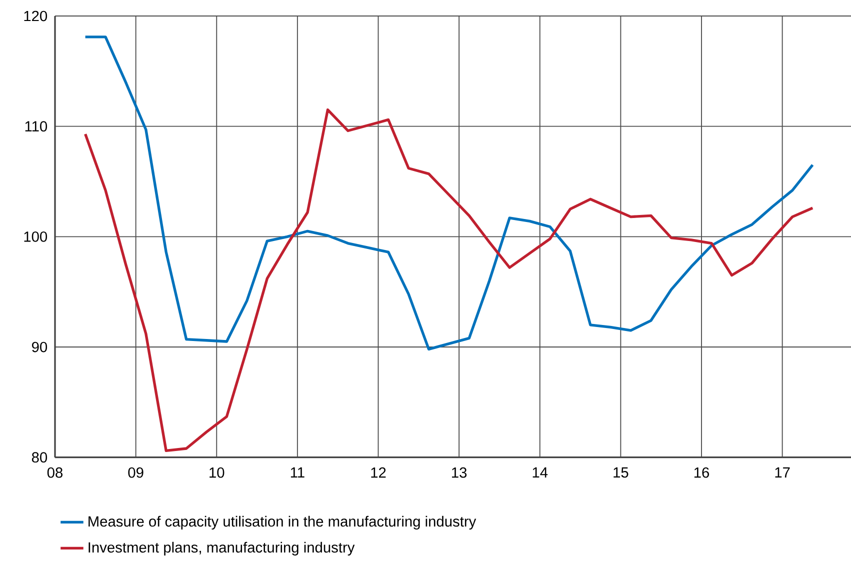  I want to click on x-tick-label: 08, so click(55, 472).